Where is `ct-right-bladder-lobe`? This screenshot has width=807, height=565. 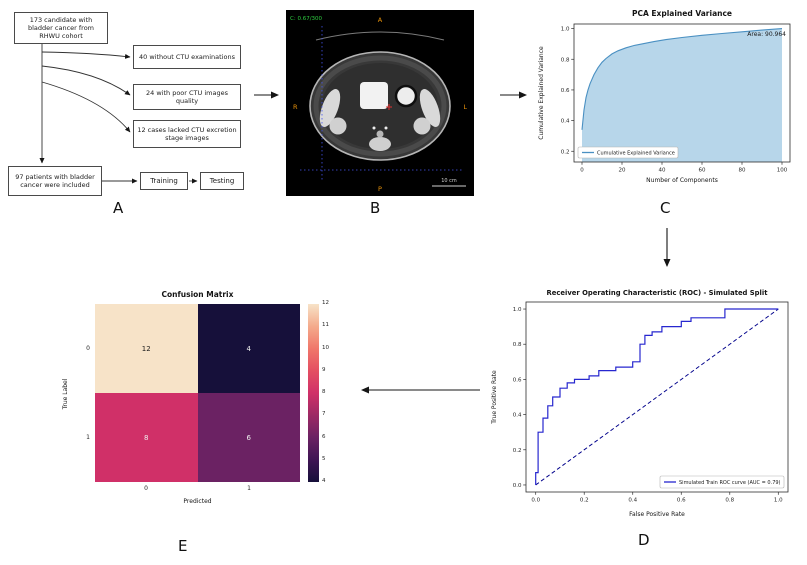
ct-right-bladder-lobe is located at coordinates (406, 96).